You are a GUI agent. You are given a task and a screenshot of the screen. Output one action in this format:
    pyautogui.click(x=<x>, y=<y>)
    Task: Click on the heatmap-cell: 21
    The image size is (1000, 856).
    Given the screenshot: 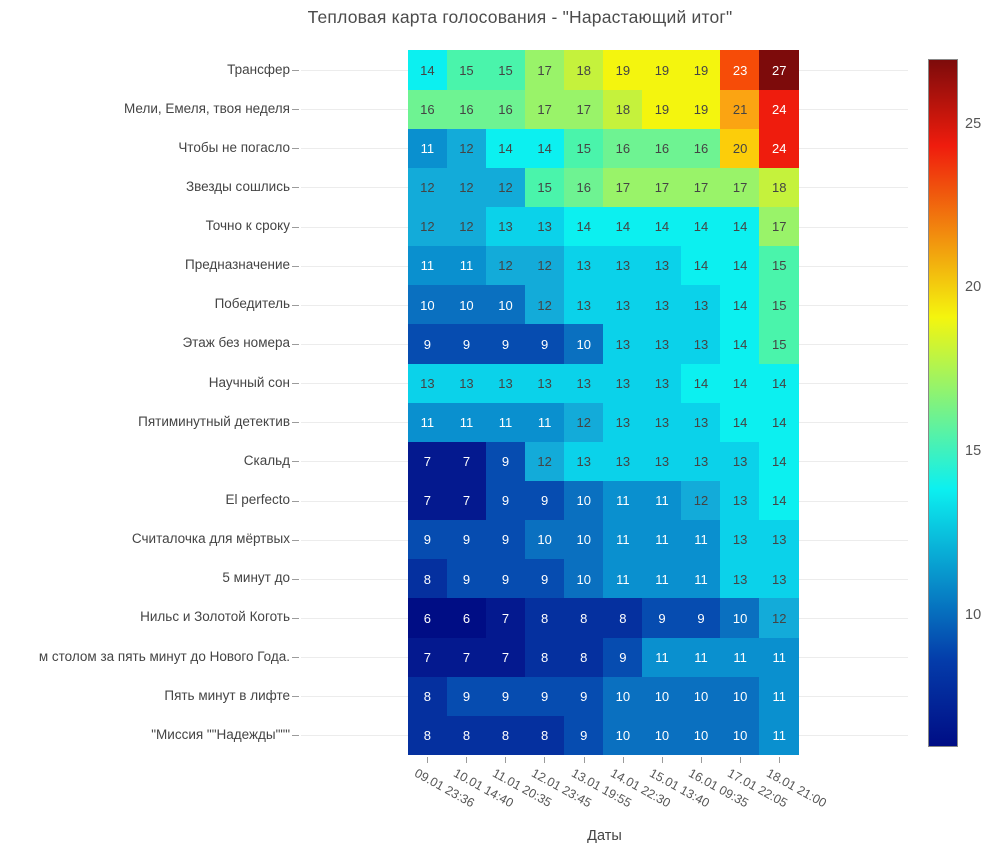 What is the action you would take?
    pyautogui.click(x=740, y=109)
    